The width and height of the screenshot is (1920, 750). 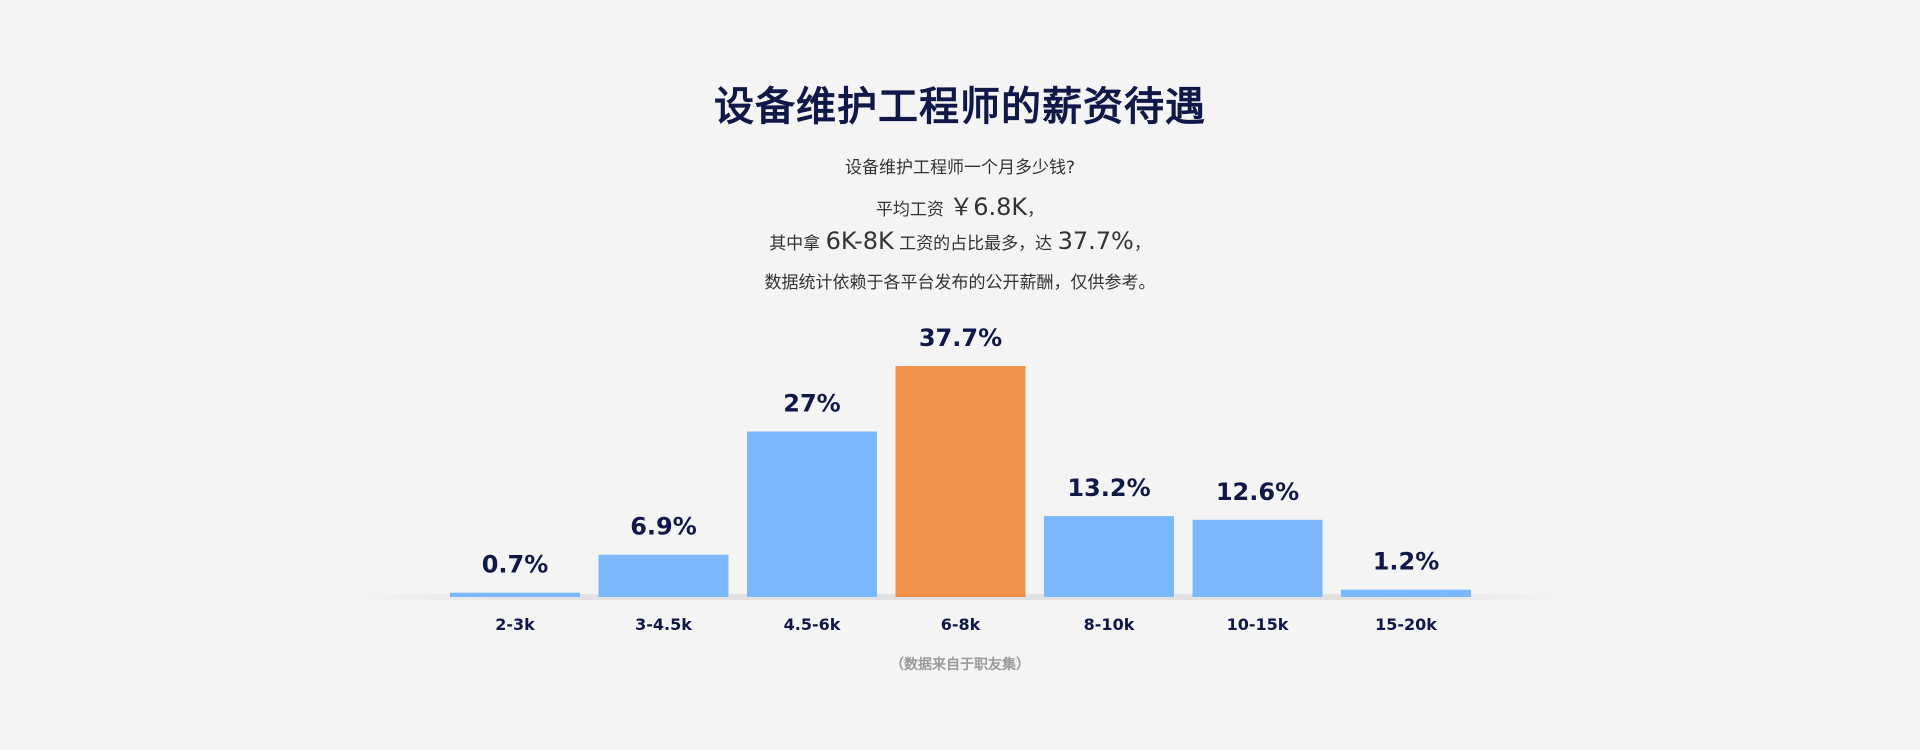 What do you see at coordinates (515, 624) in the screenshot?
I see `tick-label-2-3k: 2-3k` at bounding box center [515, 624].